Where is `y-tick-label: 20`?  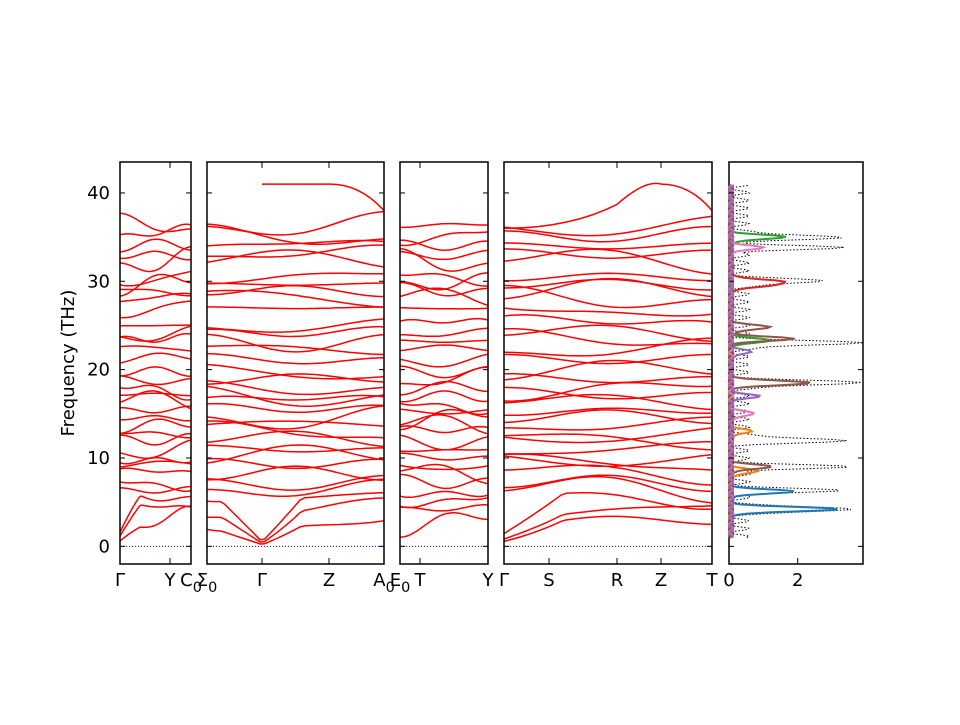
y-tick-label: 20 is located at coordinates (98, 370).